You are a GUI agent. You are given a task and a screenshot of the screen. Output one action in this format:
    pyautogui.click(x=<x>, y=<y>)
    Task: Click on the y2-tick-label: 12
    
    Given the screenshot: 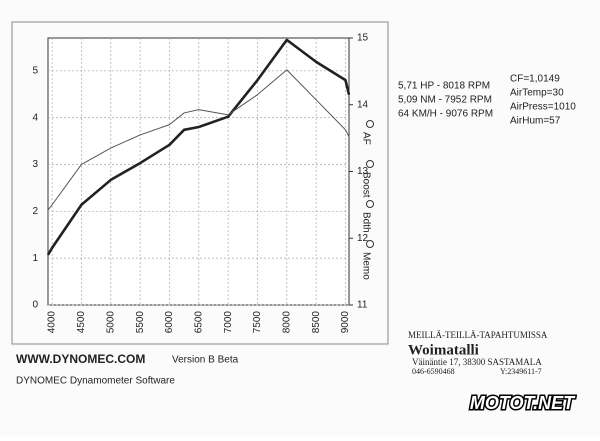 What is the action you would take?
    pyautogui.click(x=363, y=238)
    